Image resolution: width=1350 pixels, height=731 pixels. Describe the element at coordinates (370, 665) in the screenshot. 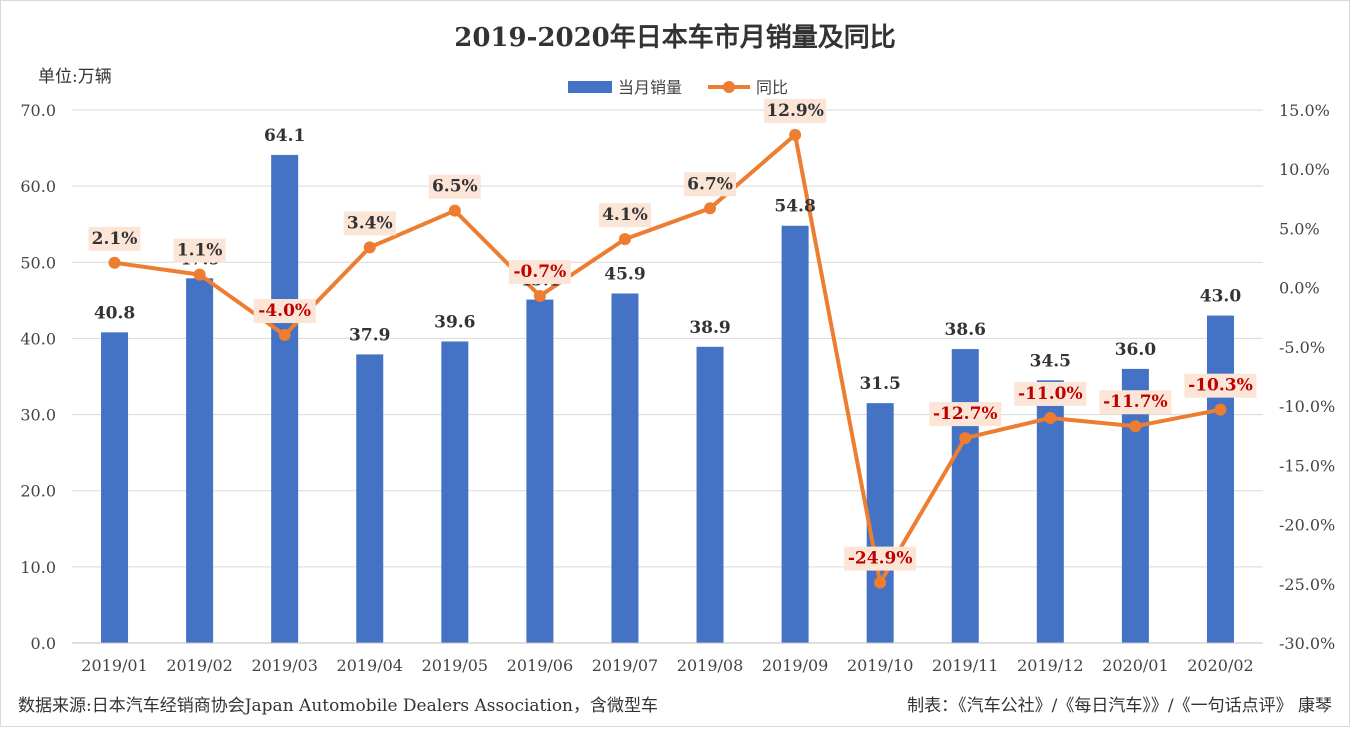

I see `x-axis-tick-label: 2019/04` at that location.